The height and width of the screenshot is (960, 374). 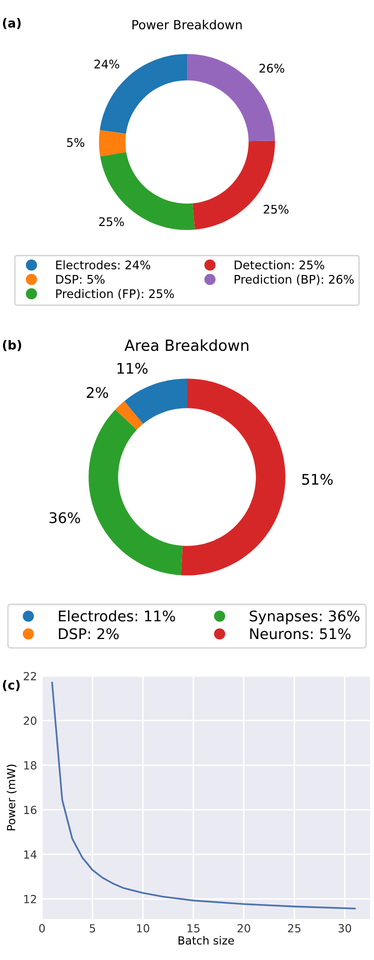 I want to click on y-tick-label: 18, so click(x=30, y=765).